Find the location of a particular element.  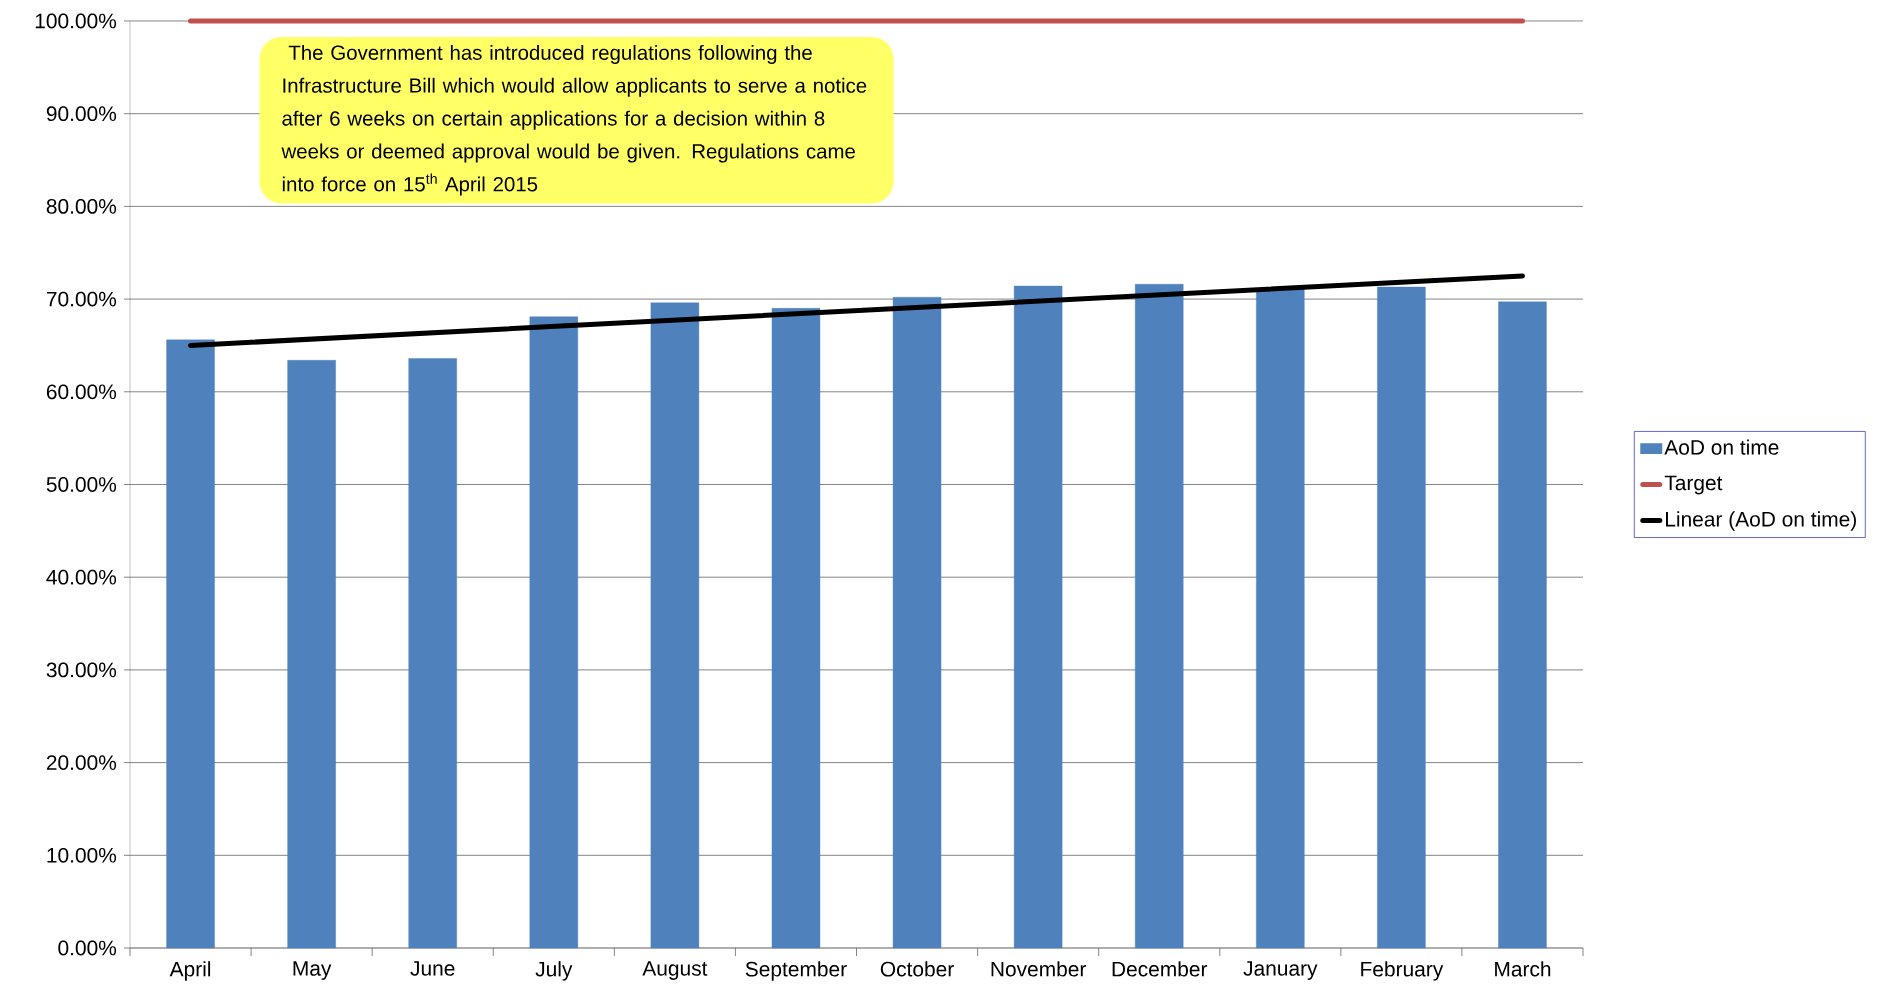

y-tick-label: 100.00% is located at coordinates (76, 21).